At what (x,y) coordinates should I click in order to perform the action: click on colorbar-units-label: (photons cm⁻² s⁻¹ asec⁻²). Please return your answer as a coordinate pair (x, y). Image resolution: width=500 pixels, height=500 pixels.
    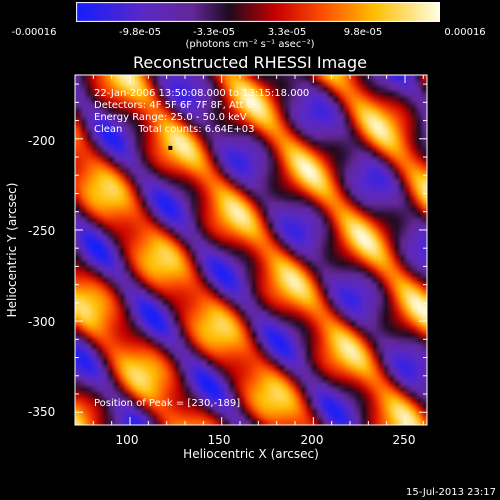
    Looking at the image, I should click on (250, 44).